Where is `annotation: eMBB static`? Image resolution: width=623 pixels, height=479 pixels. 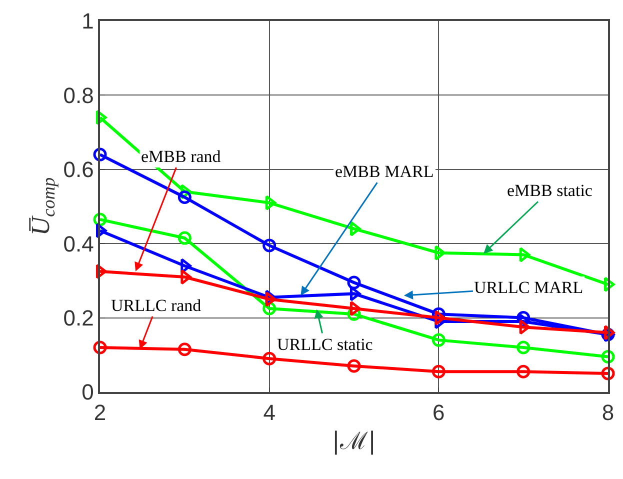
annotation: eMBB static is located at coordinates (550, 190).